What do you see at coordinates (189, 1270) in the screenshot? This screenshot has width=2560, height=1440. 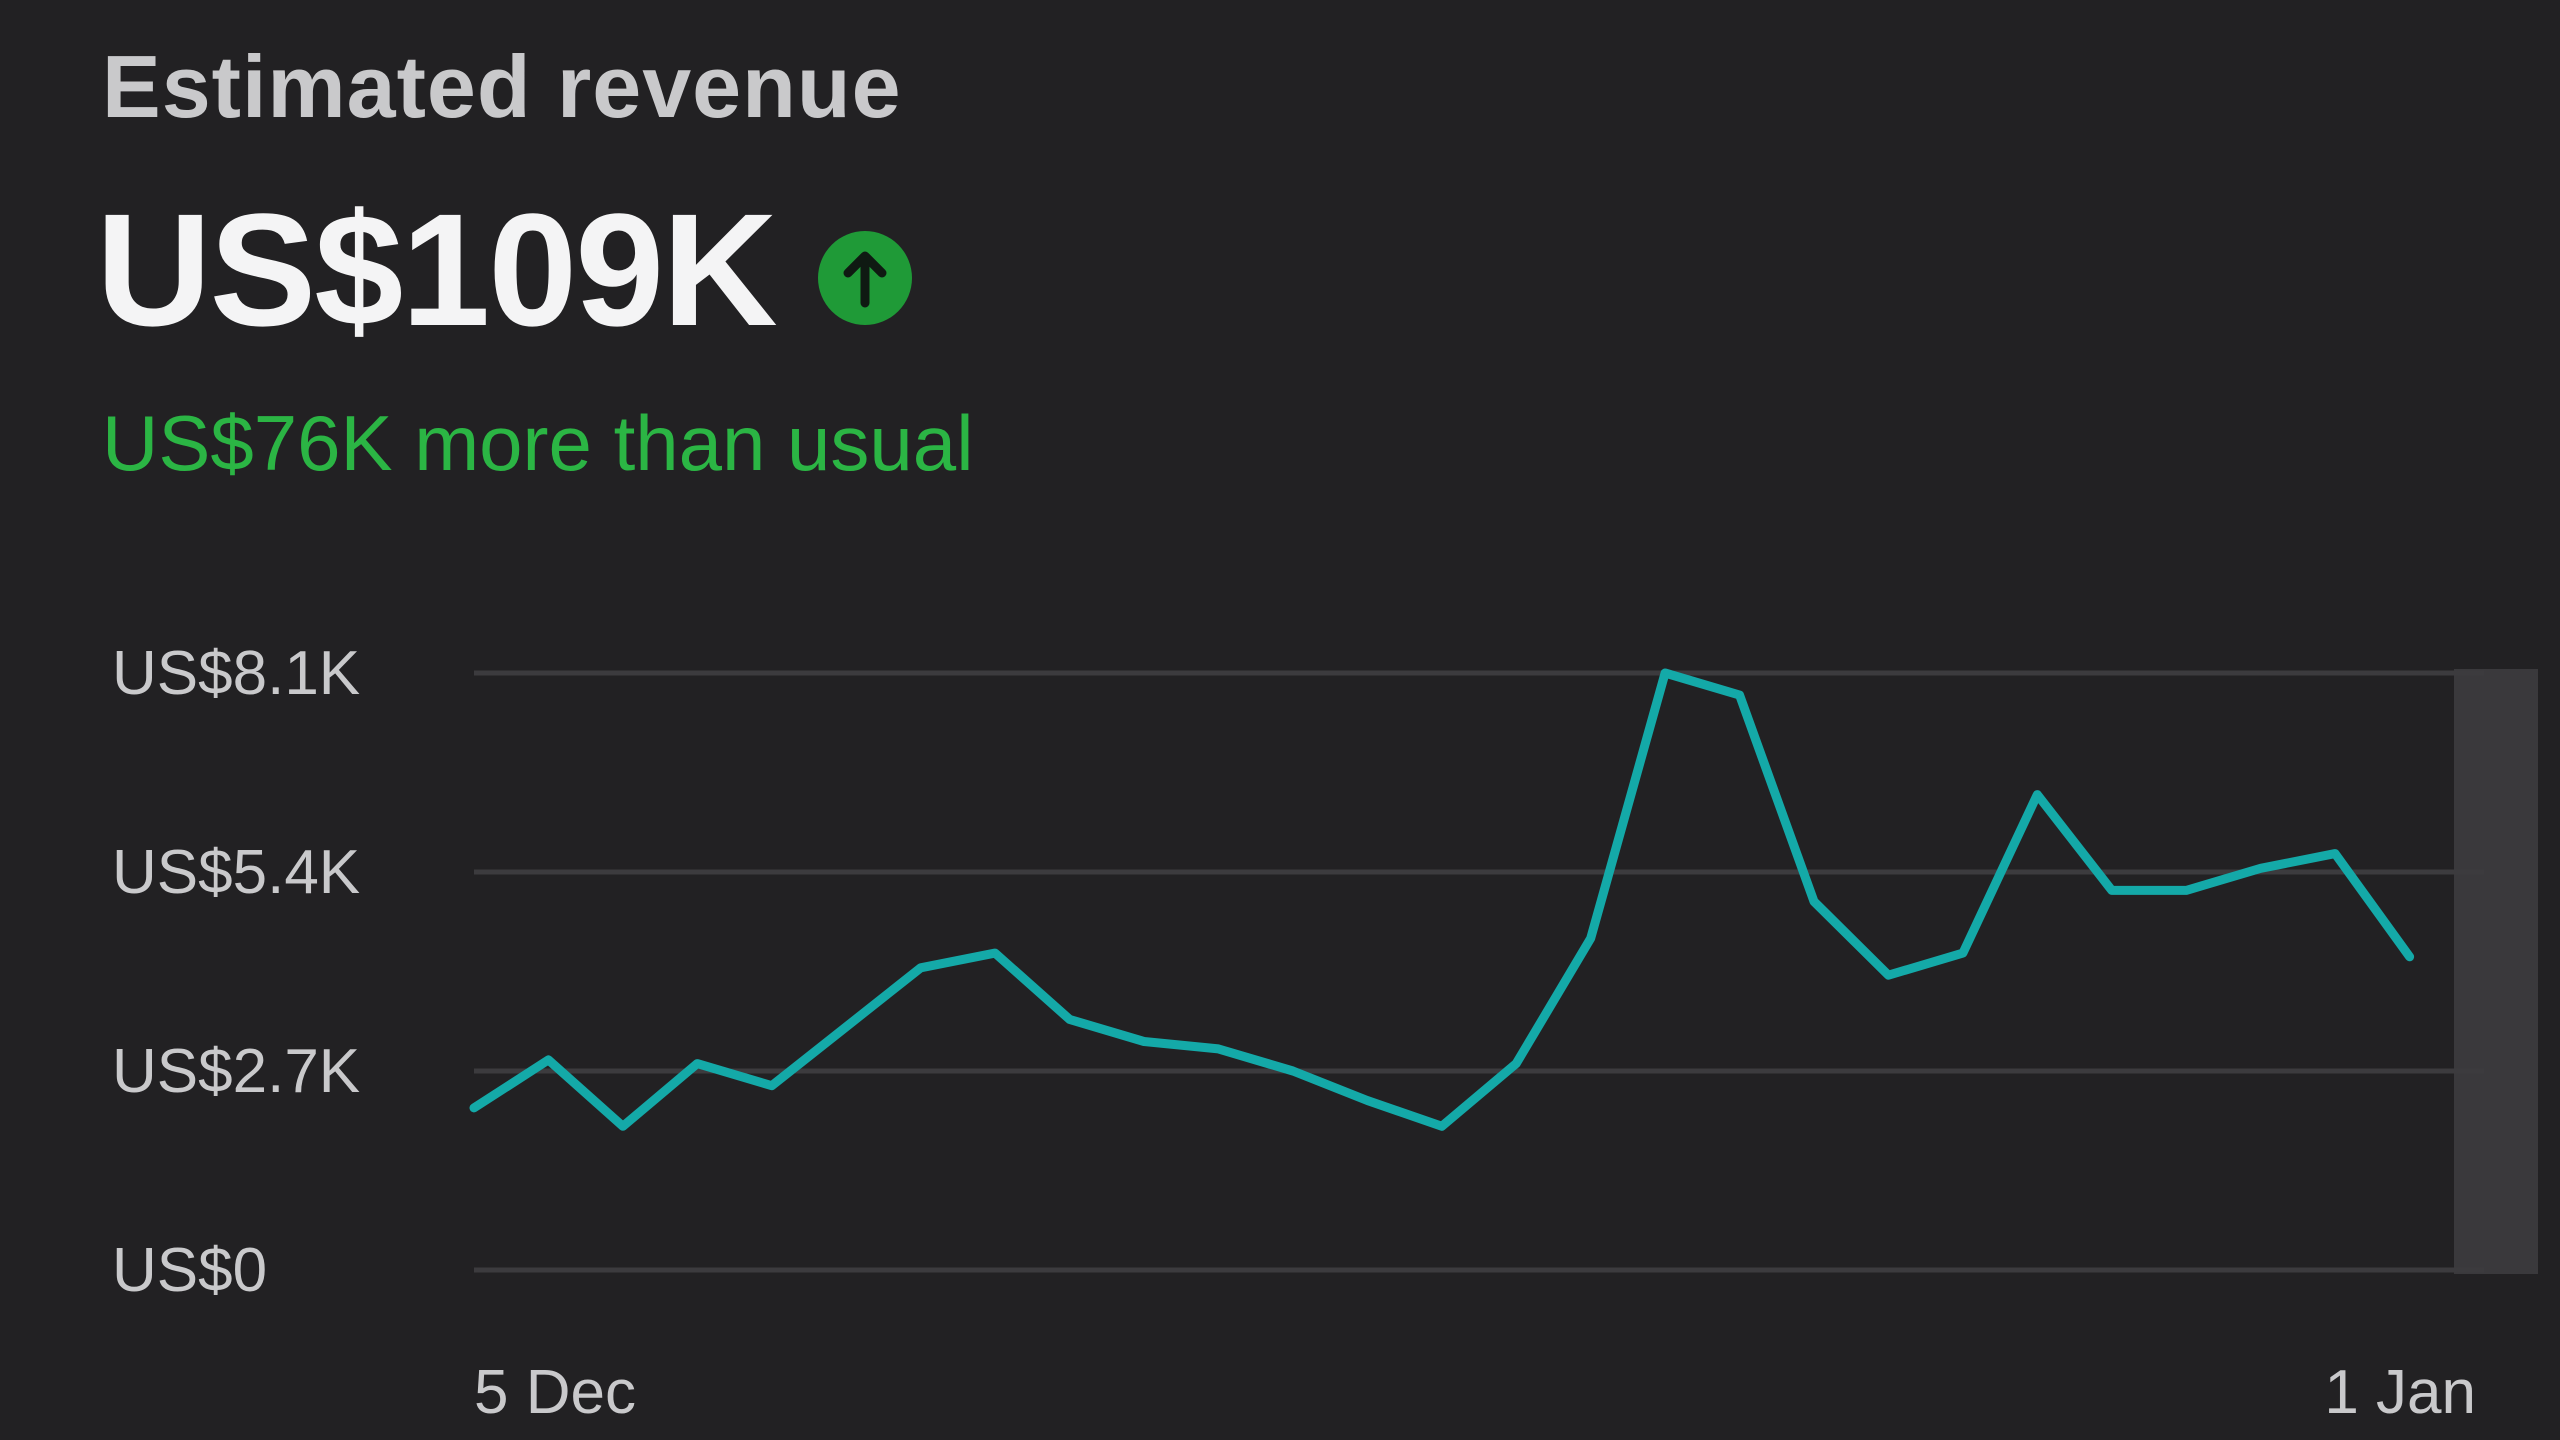 I see `y-tick-label: US$0` at bounding box center [189, 1270].